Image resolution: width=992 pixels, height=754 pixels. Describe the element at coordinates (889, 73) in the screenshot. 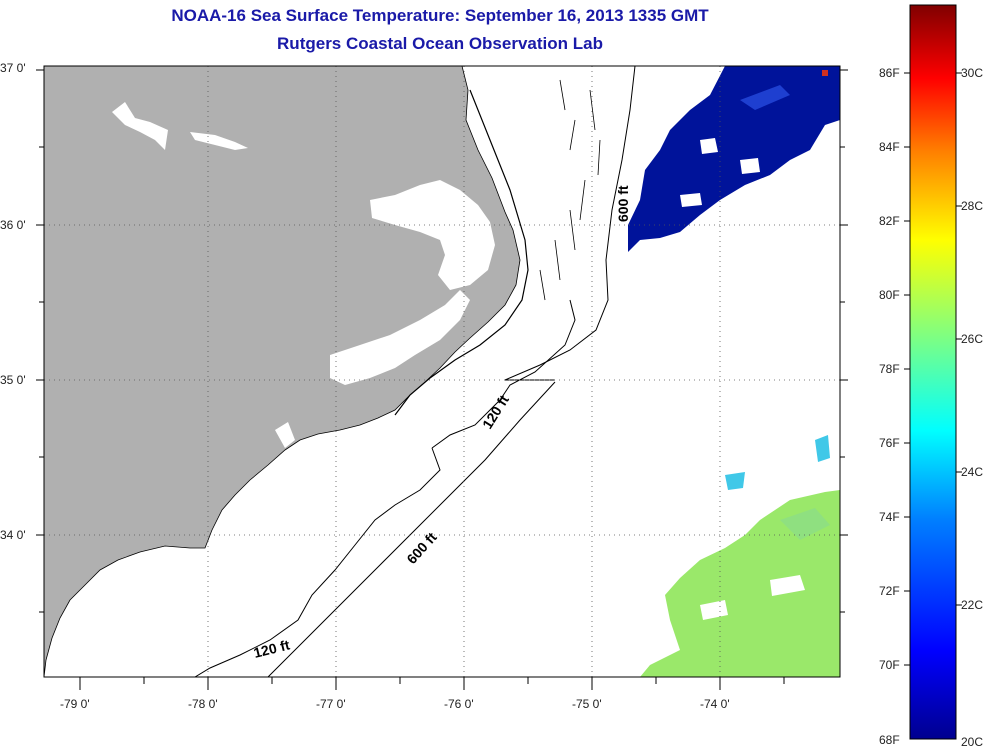

I see `cbar-f-86: 86F` at that location.